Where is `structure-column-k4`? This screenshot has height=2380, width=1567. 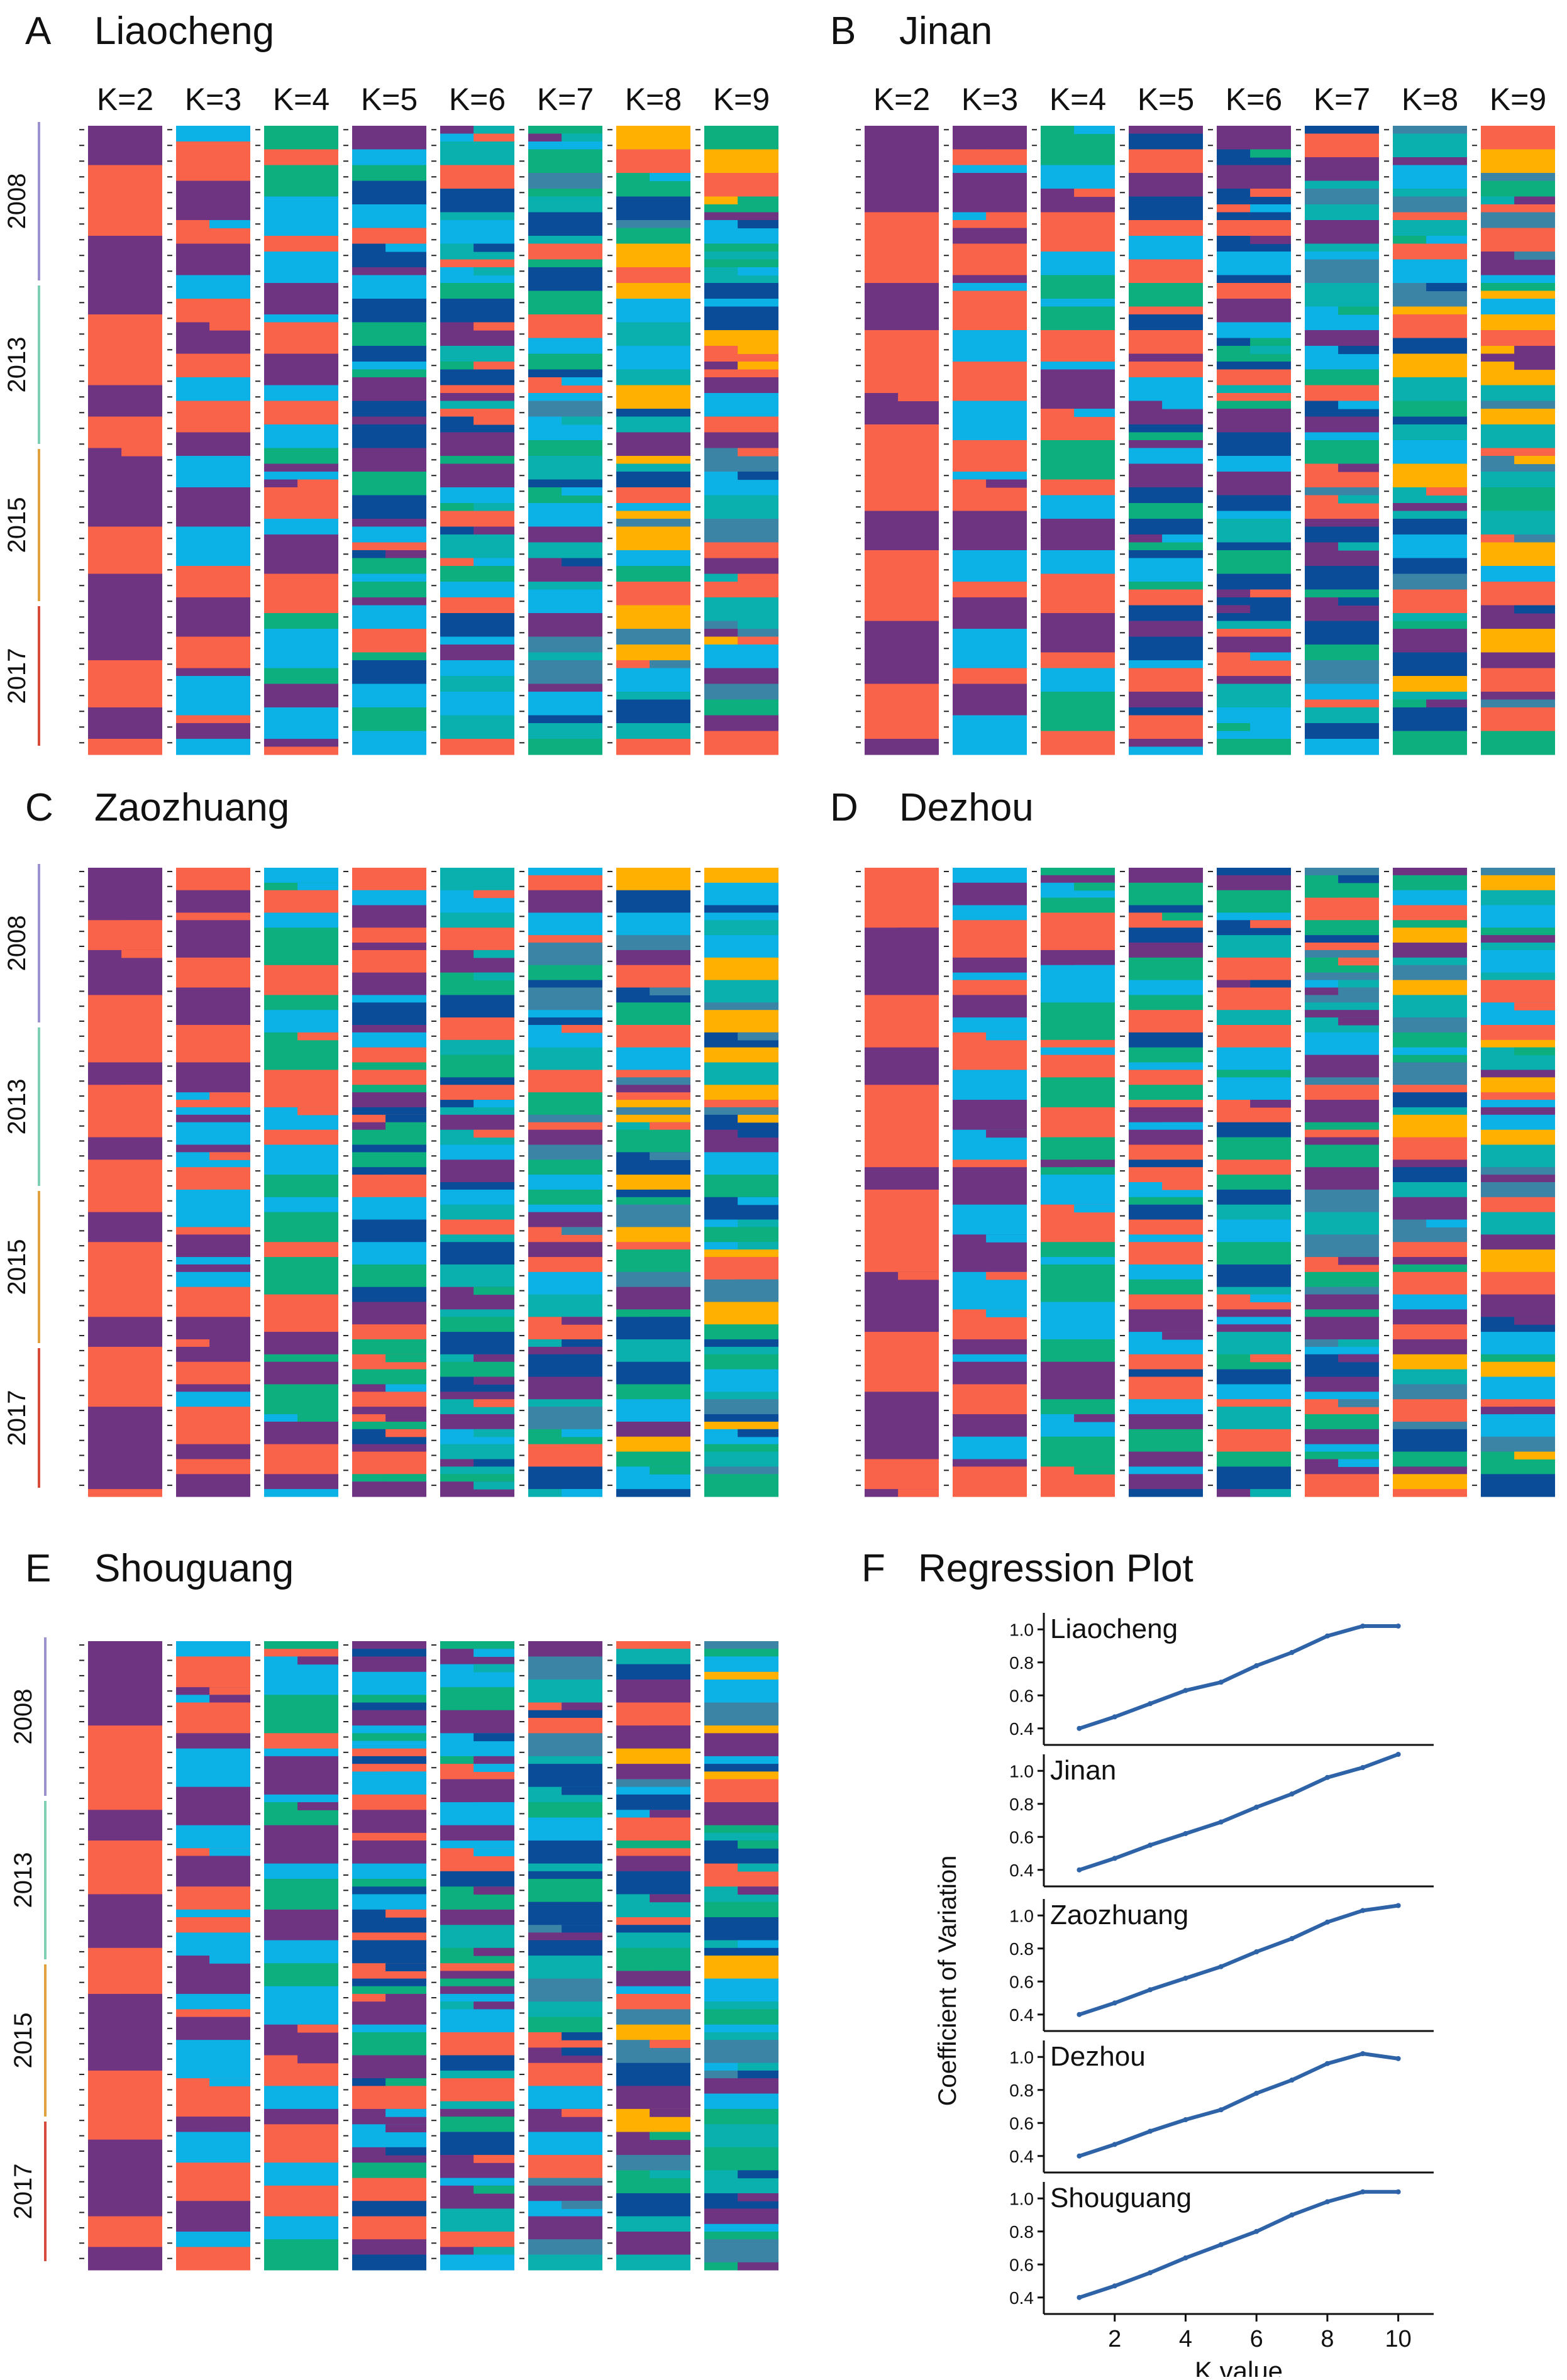
structure-column-k4 is located at coordinates (1073, 440).